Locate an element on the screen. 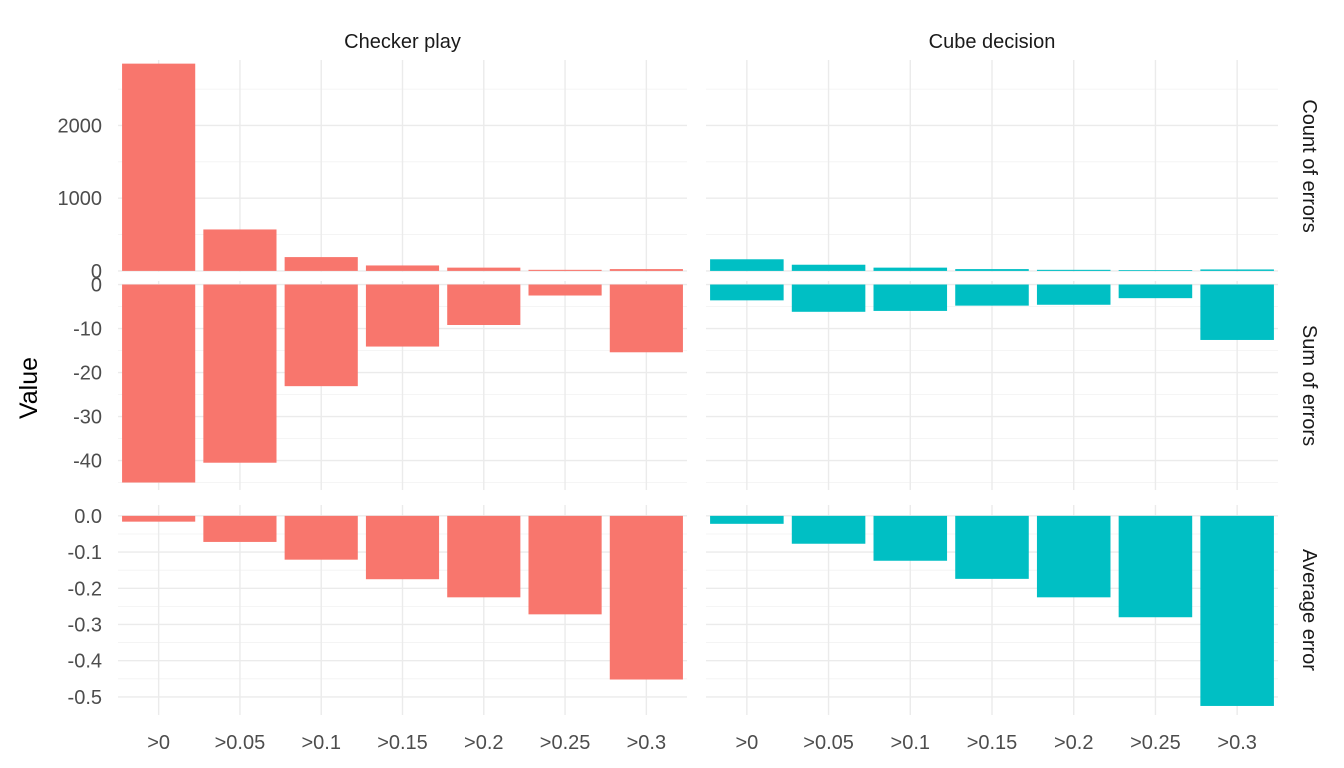 Image resolution: width=1344 pixels, height=768 pixels. column-strip-label-cube-decision: Cube decision is located at coordinates (992, 42).